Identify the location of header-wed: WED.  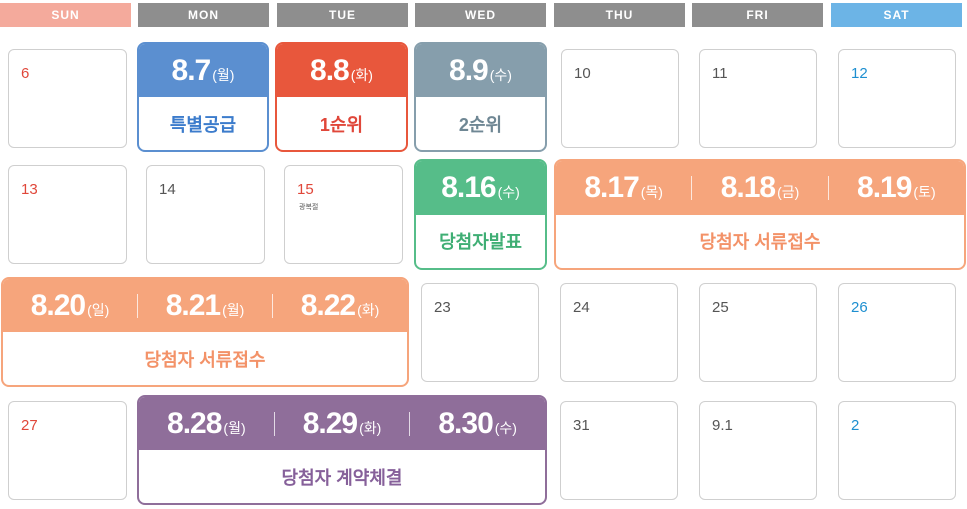
(480, 15).